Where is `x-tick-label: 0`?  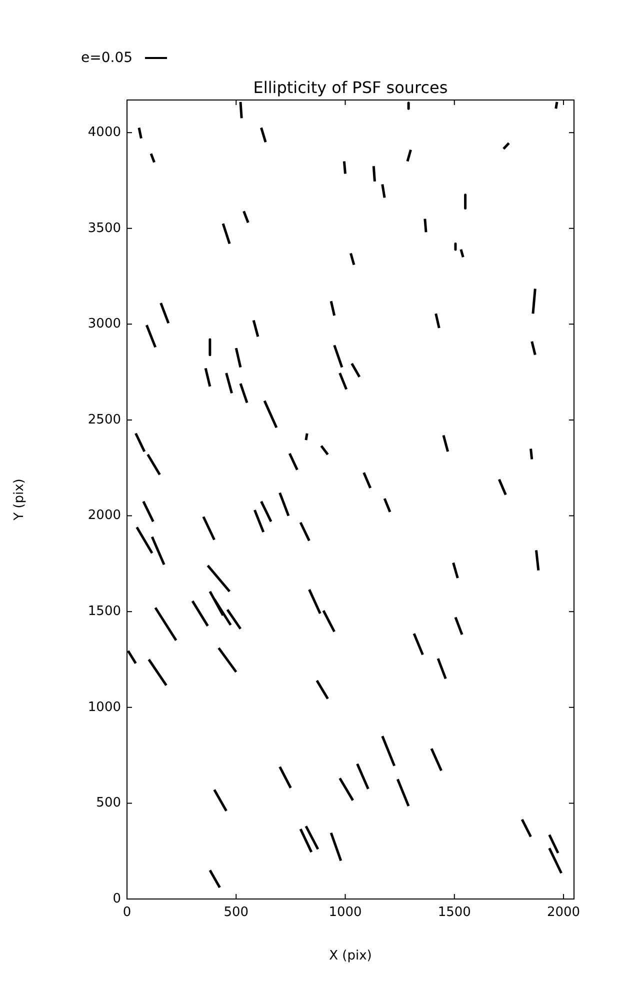 x-tick-label: 0 is located at coordinates (127, 912).